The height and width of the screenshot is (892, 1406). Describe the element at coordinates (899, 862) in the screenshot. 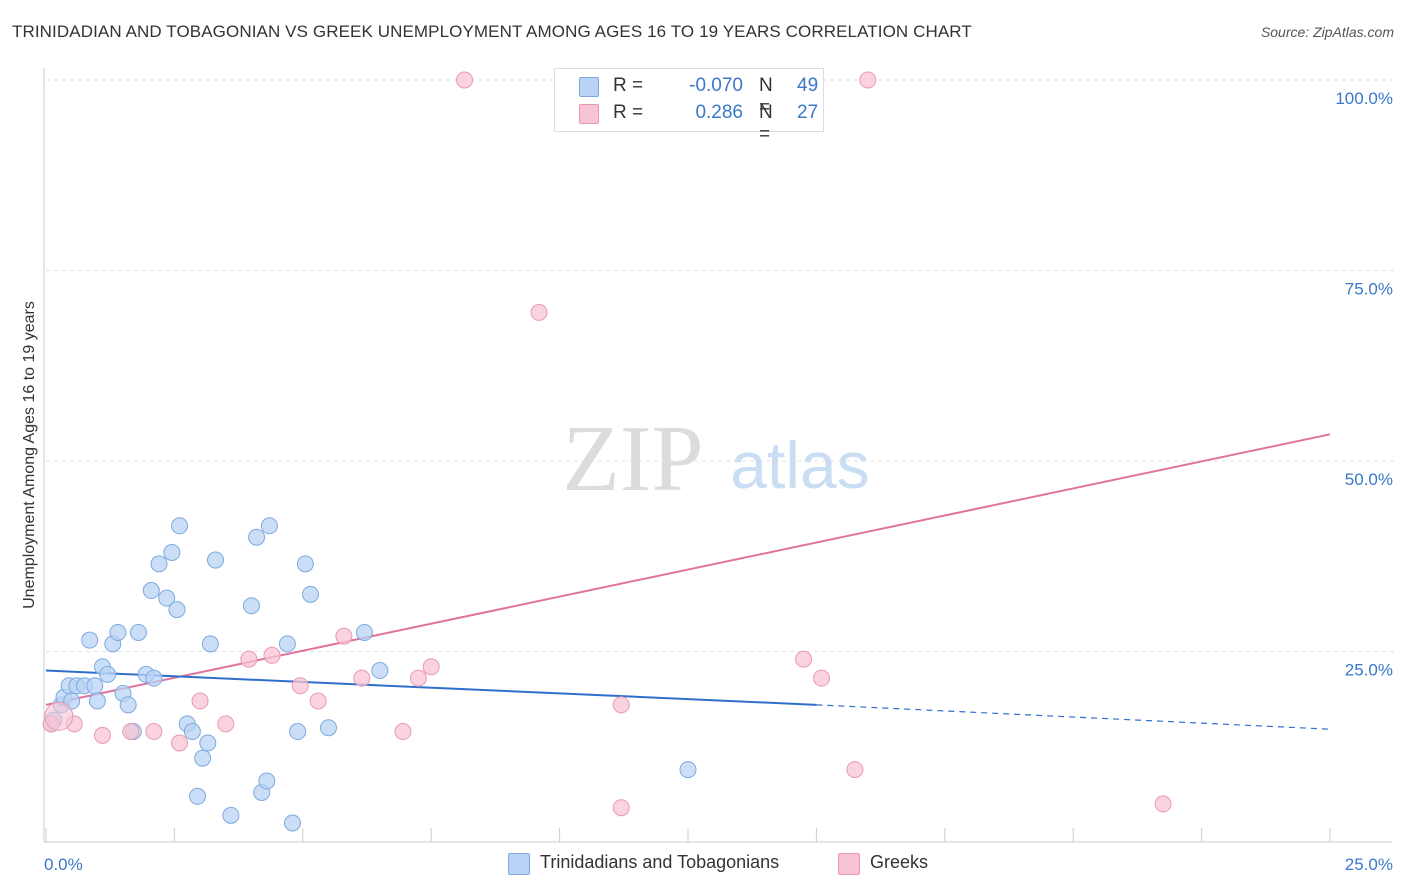

I see `legend-label-greek: Greeks` at that location.